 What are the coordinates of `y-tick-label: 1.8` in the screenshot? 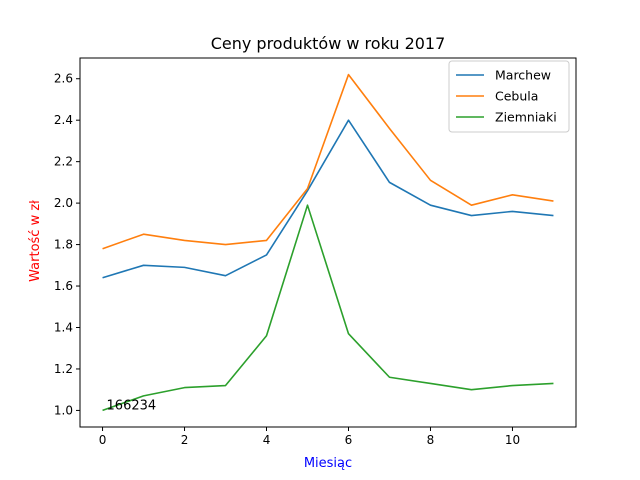 It's located at (63, 245).